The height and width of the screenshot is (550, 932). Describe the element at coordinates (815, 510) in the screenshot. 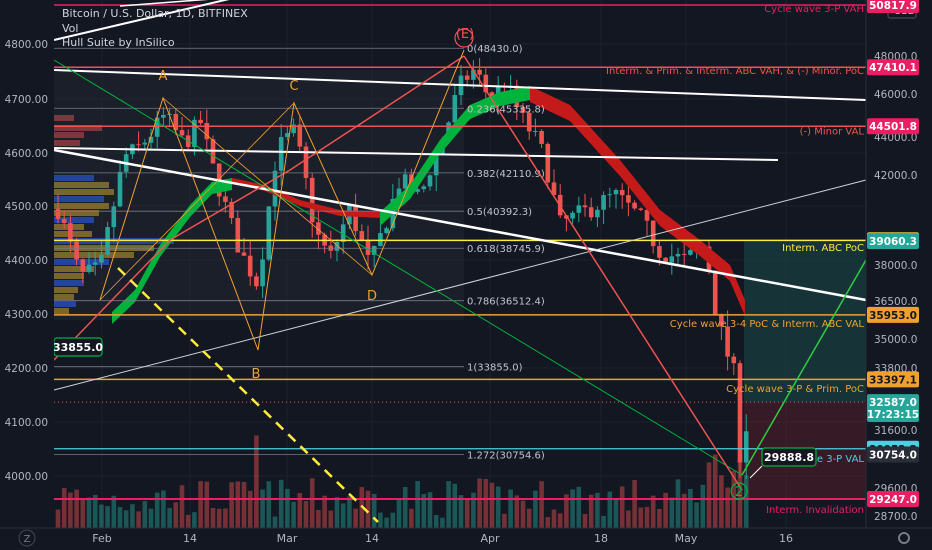

I see `level-label: Interm. Invalidation` at that location.